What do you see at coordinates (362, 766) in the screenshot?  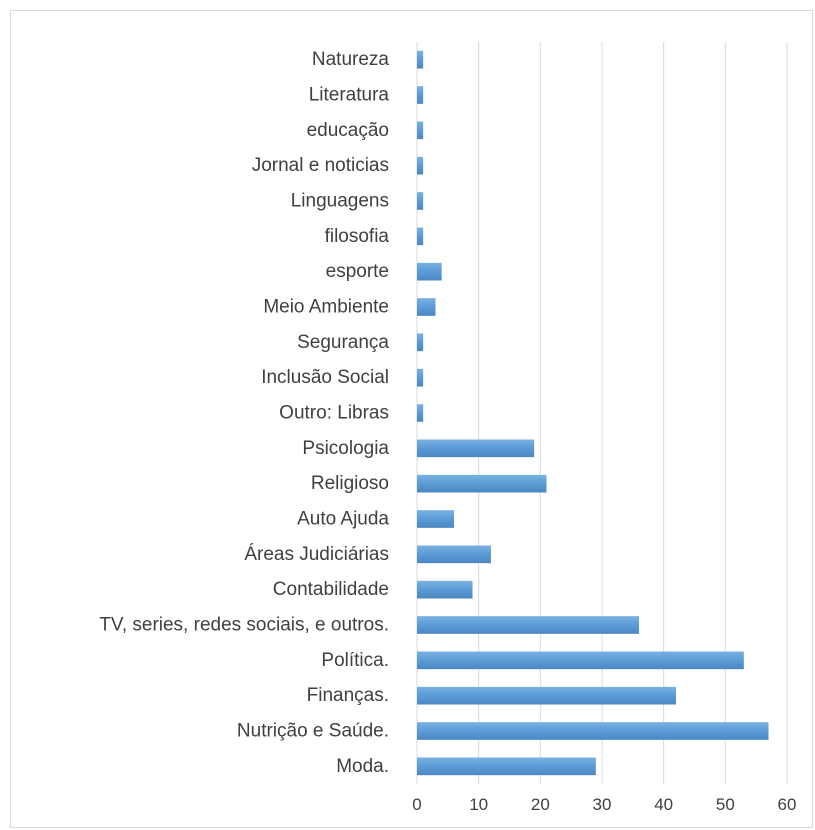 I see `category-label: Moda.` at bounding box center [362, 766].